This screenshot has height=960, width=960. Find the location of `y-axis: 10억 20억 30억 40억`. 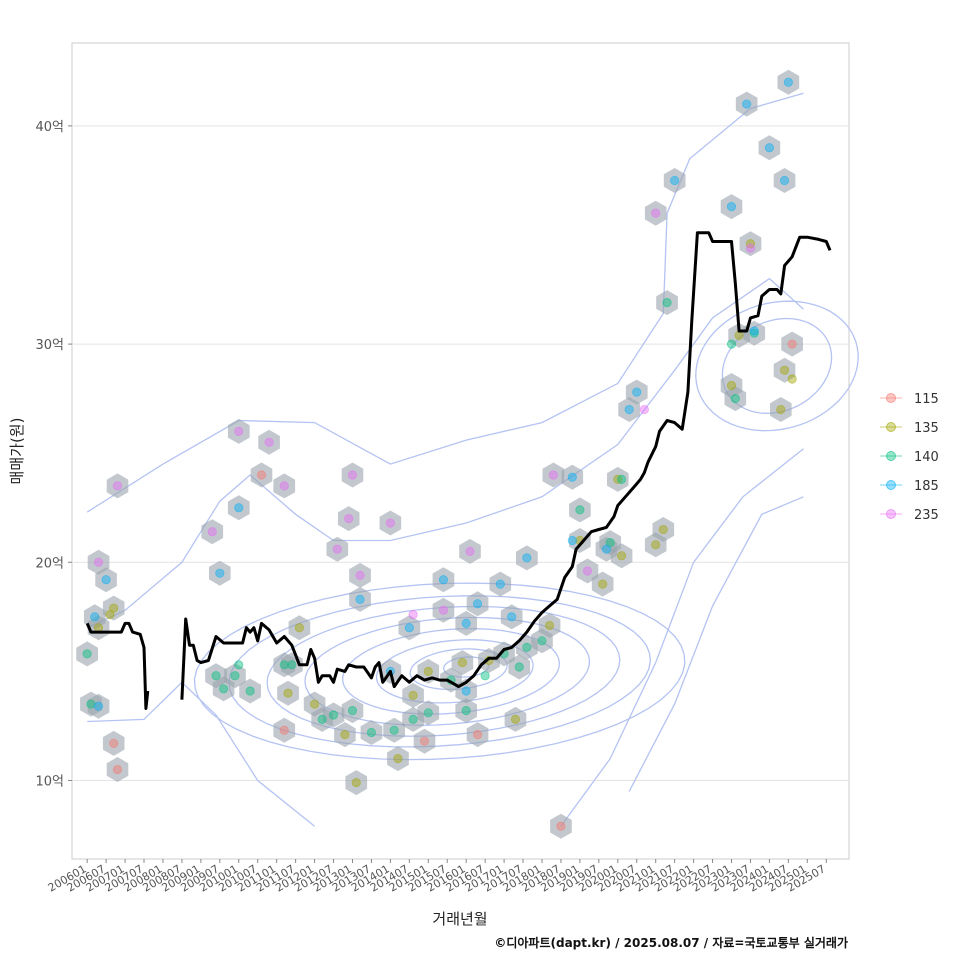

y-axis: 10억 20억 30억 40억 is located at coordinates (53, 454).